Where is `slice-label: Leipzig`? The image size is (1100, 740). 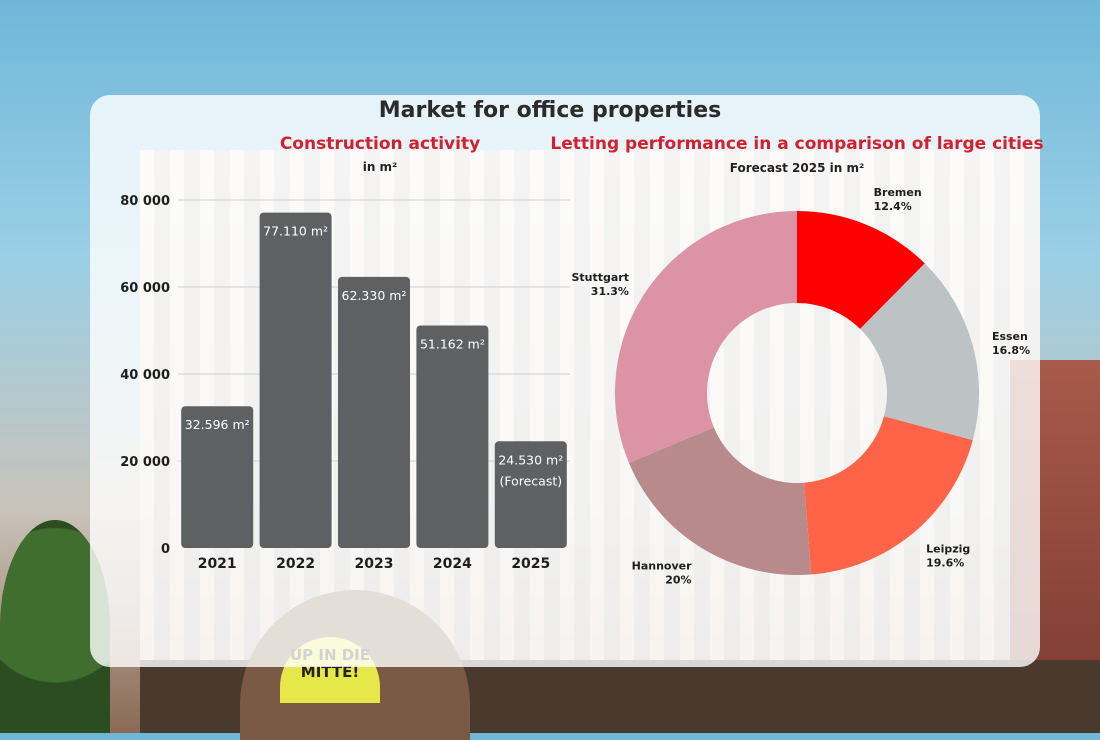 slice-label: Leipzig is located at coordinates (948, 548).